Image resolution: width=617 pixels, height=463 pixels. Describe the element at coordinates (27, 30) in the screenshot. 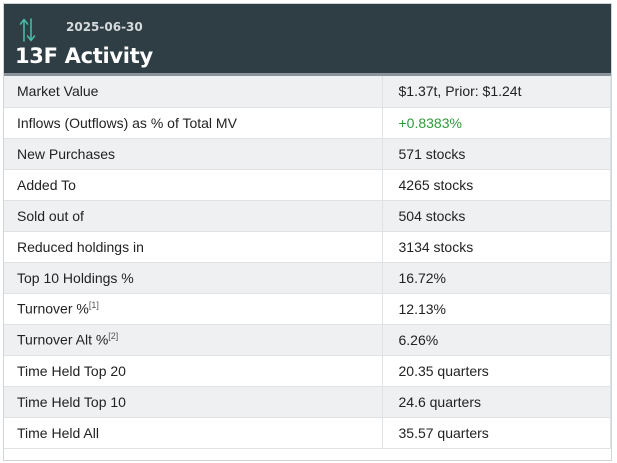

I see `up-down-arrows-icon` at that location.